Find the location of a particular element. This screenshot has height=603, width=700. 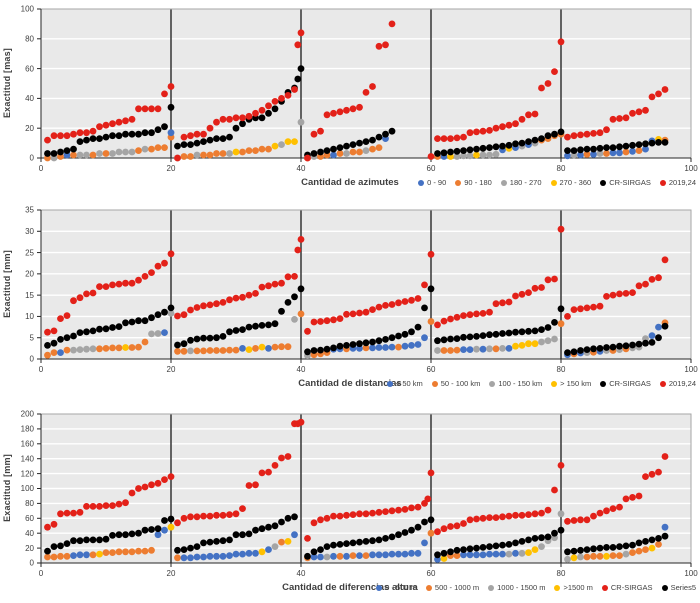

legend-label: 100 - 150 km is located at coordinates (520, 383).